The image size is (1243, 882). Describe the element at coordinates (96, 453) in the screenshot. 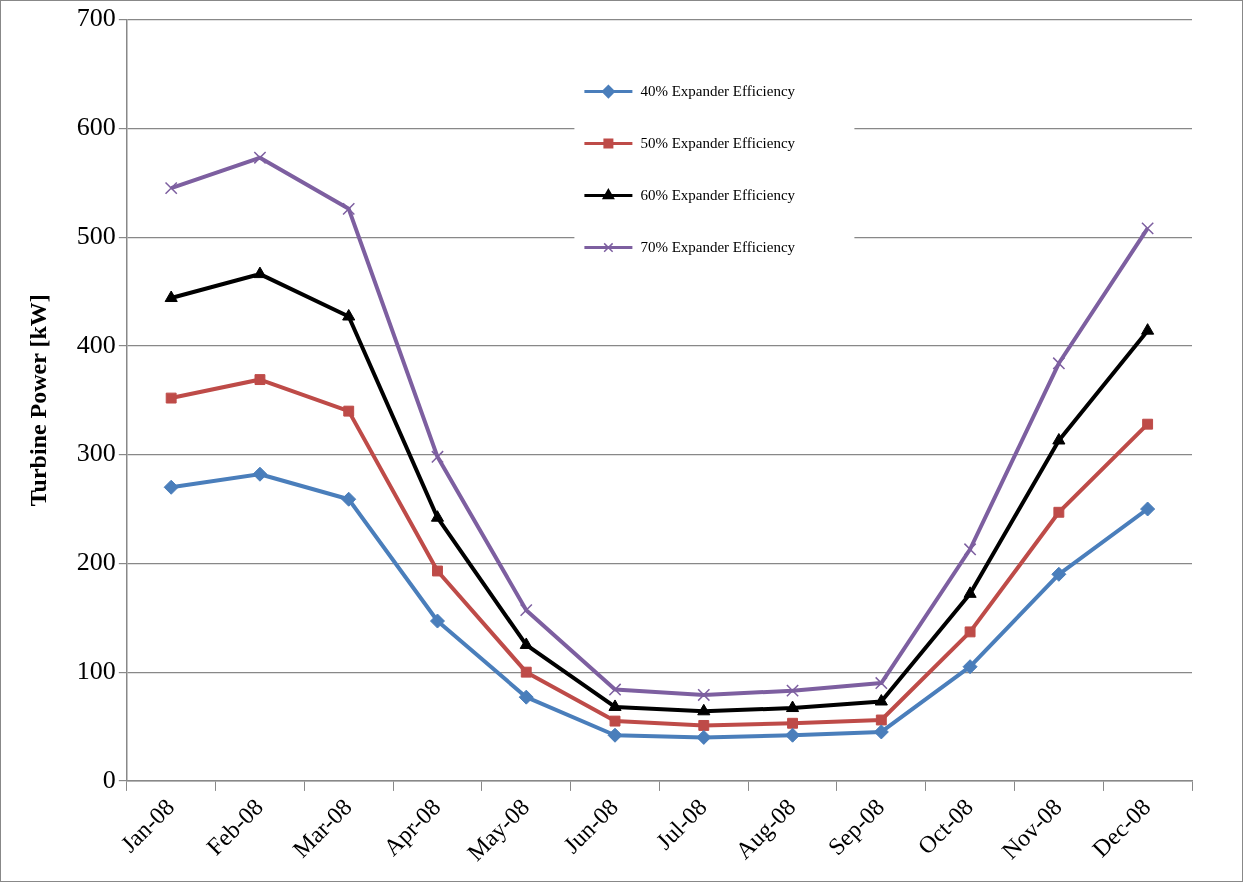

I see `y-tick-label: 300` at that location.